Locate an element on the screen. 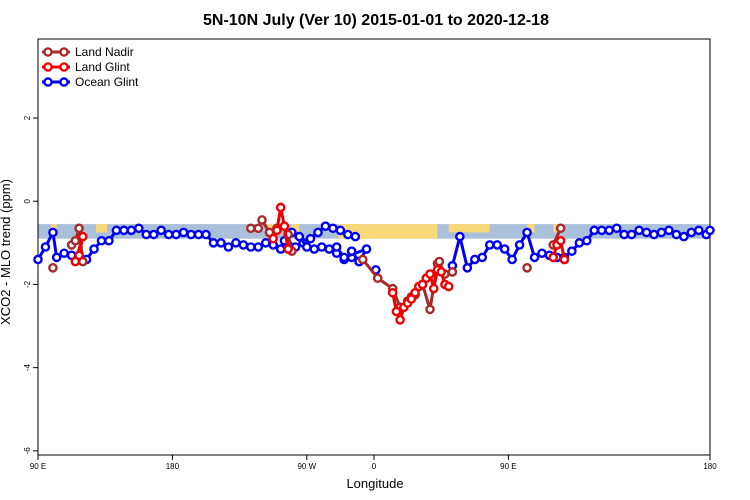  legend-label: Ocean Glint is located at coordinates (107, 82).